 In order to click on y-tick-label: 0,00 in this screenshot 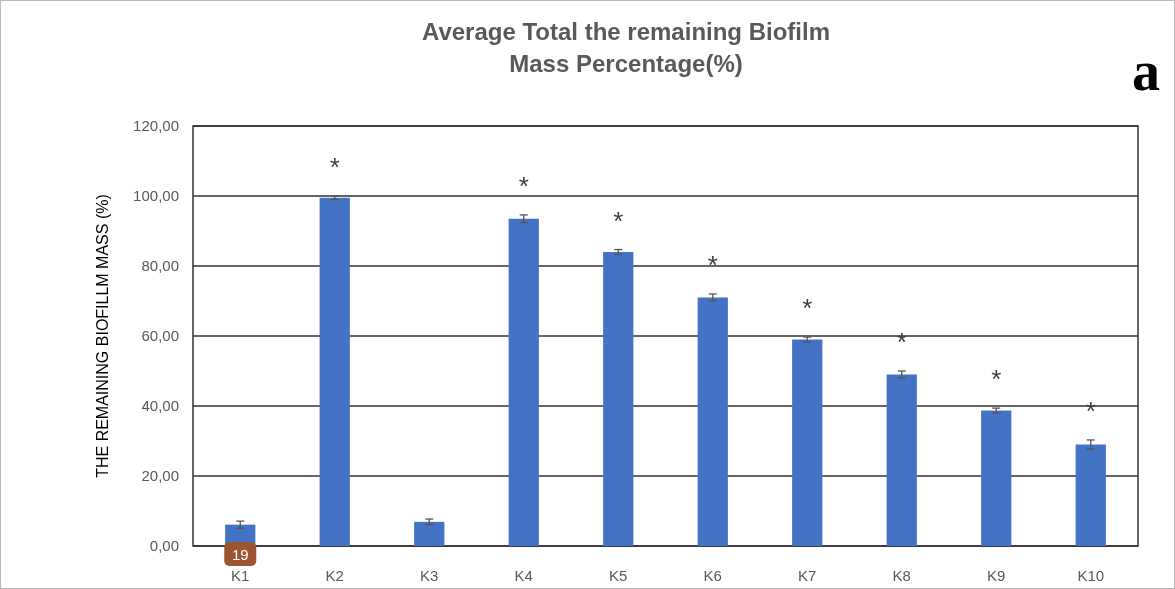, I will do `click(164, 545)`.